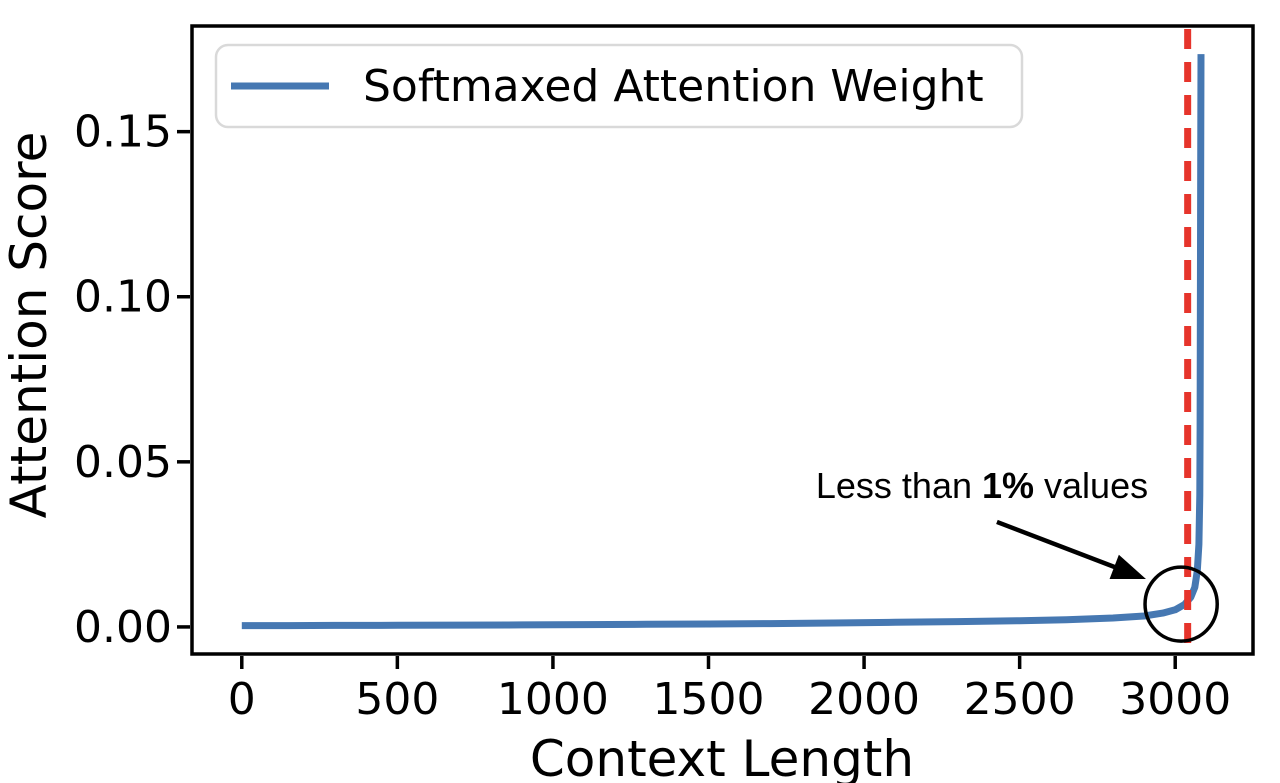 The height and width of the screenshot is (783, 1280). I want to click on annotation-arrow-line, so click(1062, 546).